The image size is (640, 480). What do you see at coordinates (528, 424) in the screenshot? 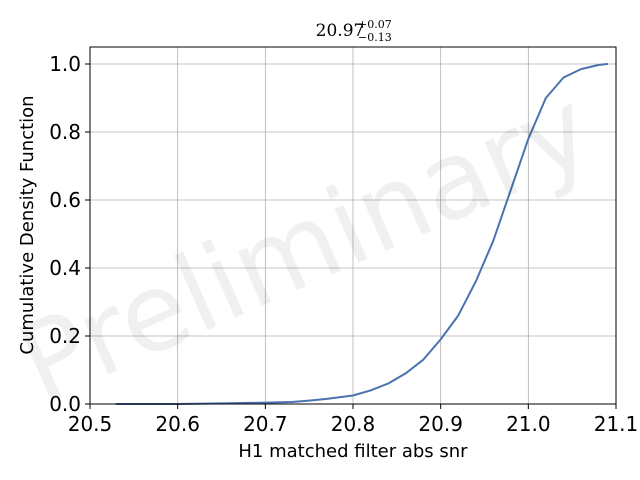
I see `x-tick-label: 21.0` at bounding box center [528, 424].